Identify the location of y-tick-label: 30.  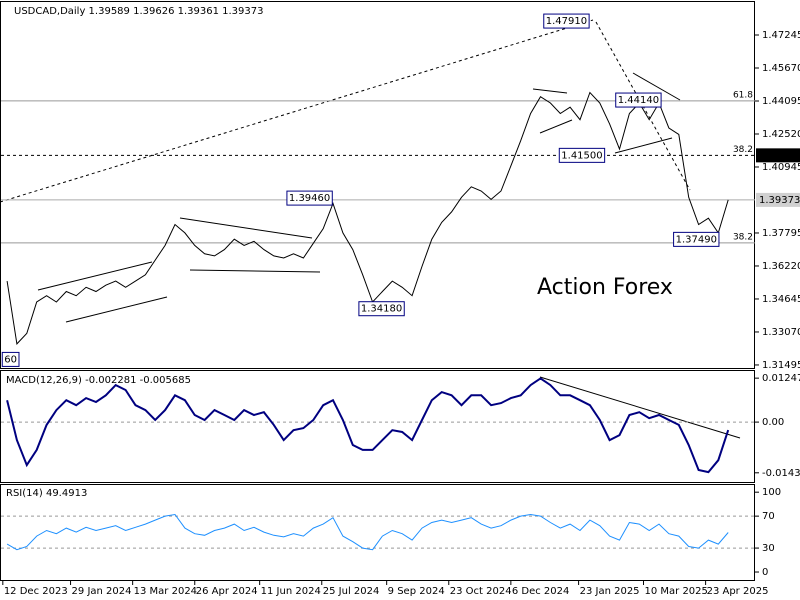
(768, 548).